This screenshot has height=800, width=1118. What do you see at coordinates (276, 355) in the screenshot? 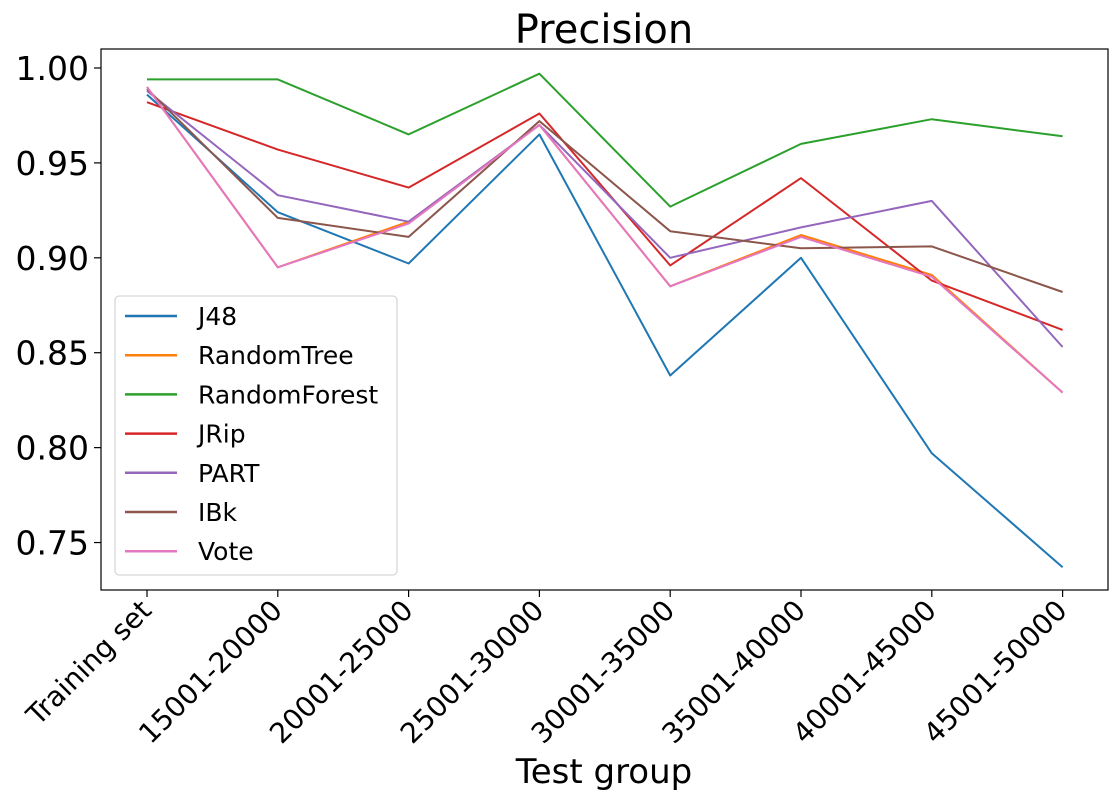
I see `legend-label: RandomTree` at bounding box center [276, 355].